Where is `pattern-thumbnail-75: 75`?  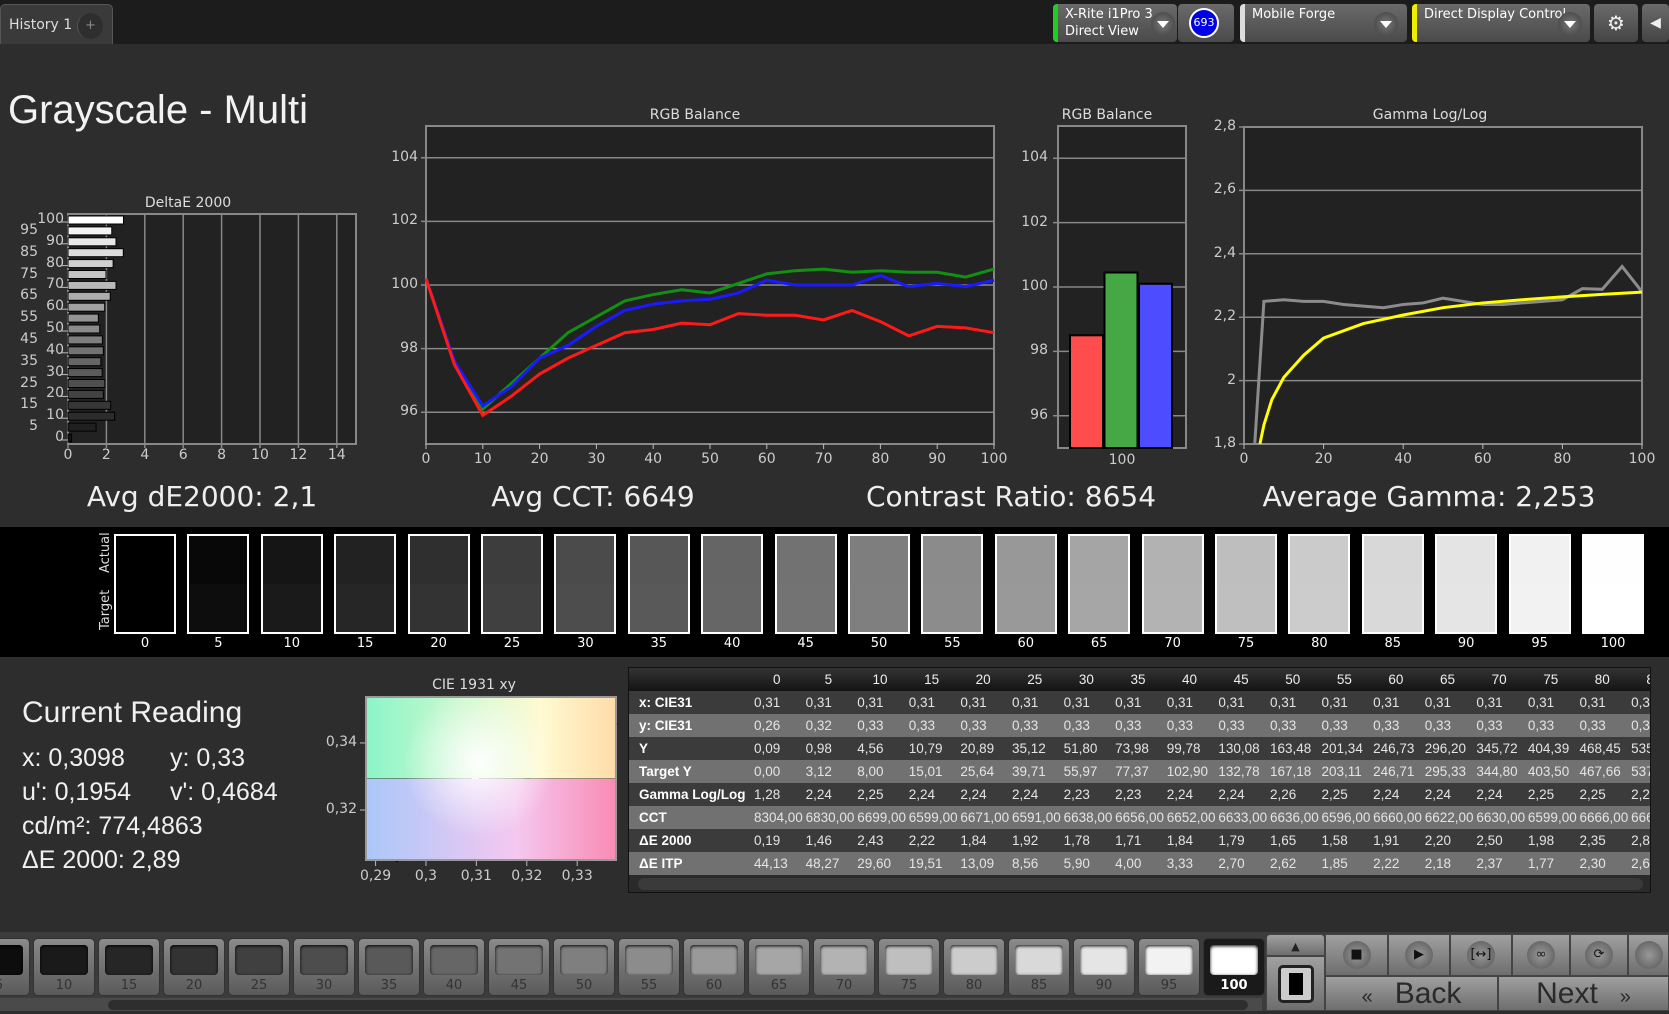 pattern-thumbnail-75: 75 is located at coordinates (909, 967).